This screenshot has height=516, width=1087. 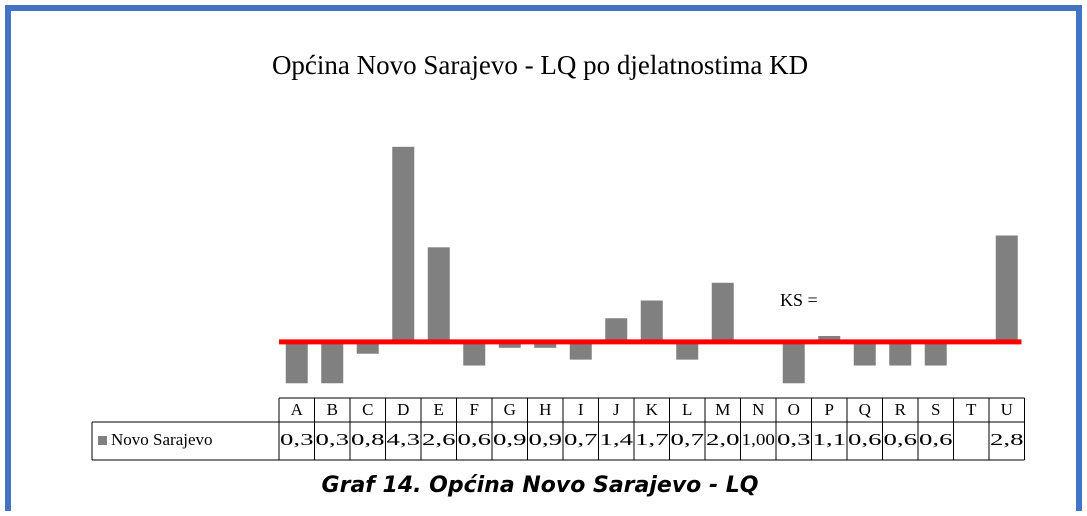 What do you see at coordinates (901, 409) in the screenshot?
I see `category-label: R` at bounding box center [901, 409].